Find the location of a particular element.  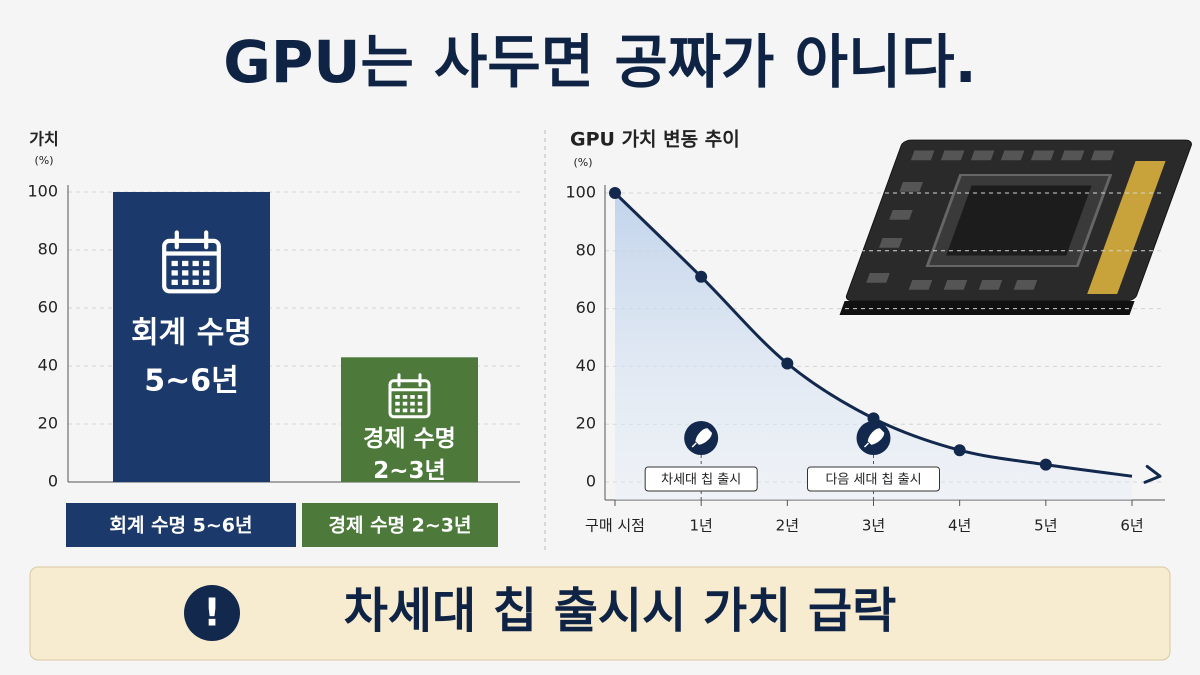

x-tick-label: 2년 is located at coordinates (787, 526).